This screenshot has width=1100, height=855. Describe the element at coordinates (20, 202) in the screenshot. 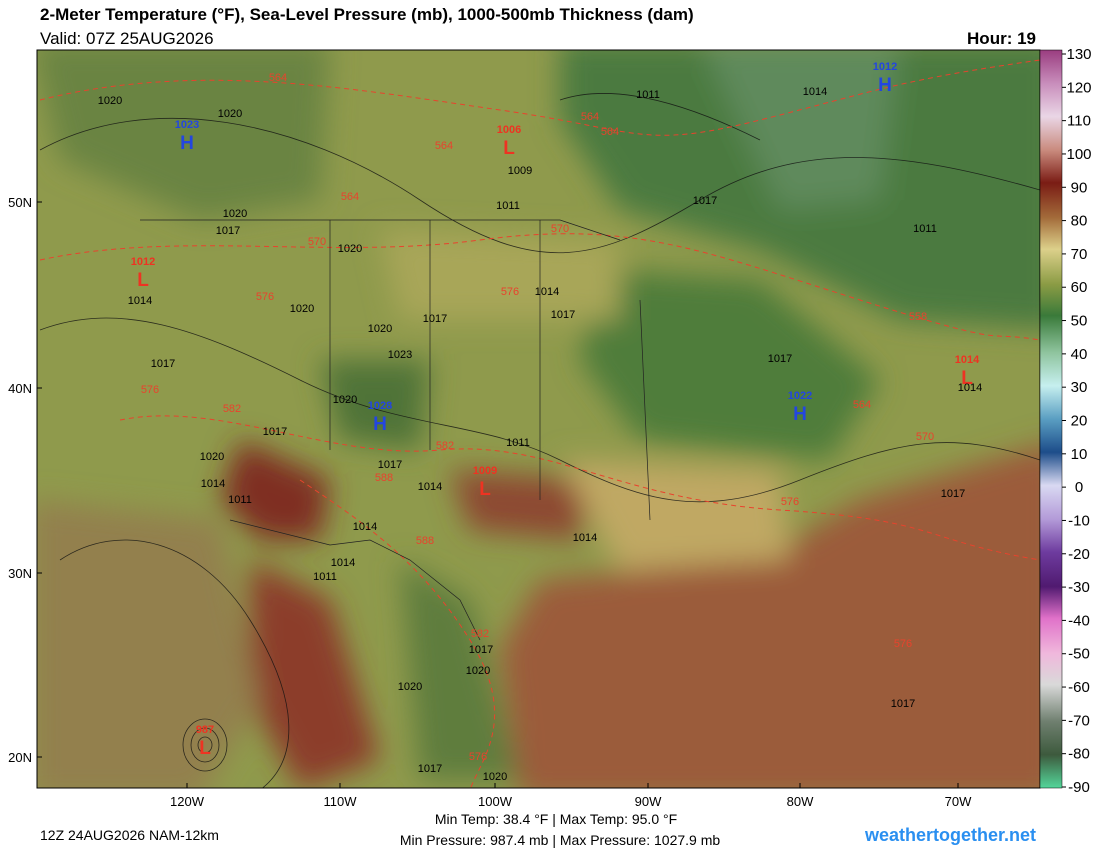

I see `latitude-label: 50N` at that location.